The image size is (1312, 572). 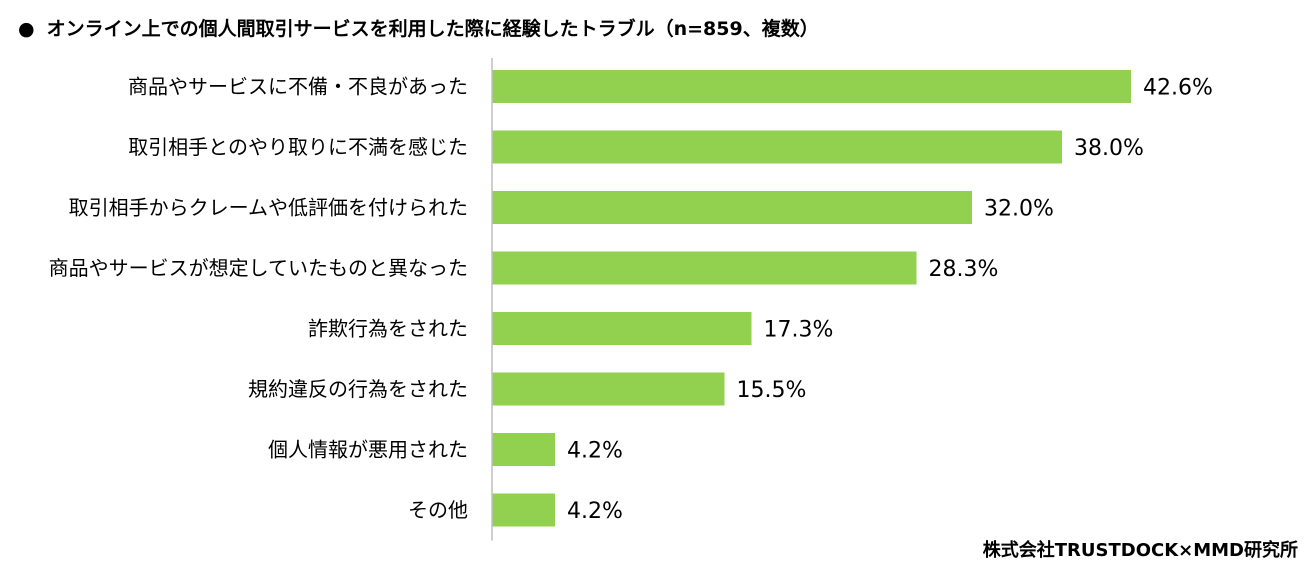 What do you see at coordinates (368, 450) in the screenshot?
I see `category-label-7: 個人情報が悪用された` at bounding box center [368, 450].